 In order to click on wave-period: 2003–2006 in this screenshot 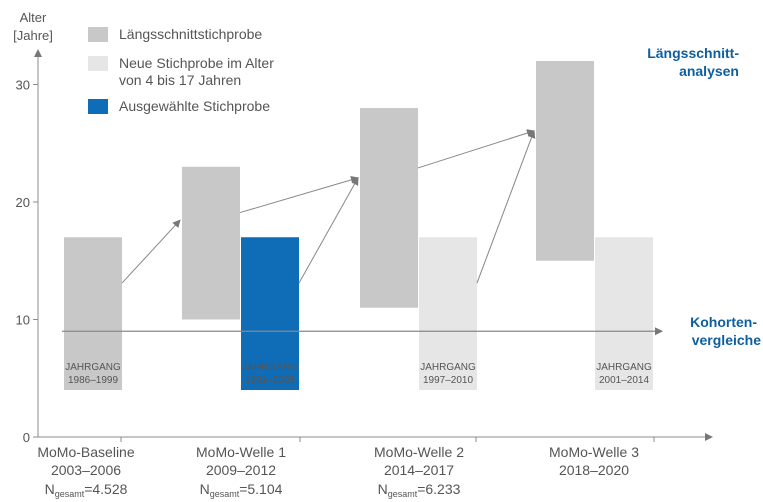, I will do `click(86, 470)`.